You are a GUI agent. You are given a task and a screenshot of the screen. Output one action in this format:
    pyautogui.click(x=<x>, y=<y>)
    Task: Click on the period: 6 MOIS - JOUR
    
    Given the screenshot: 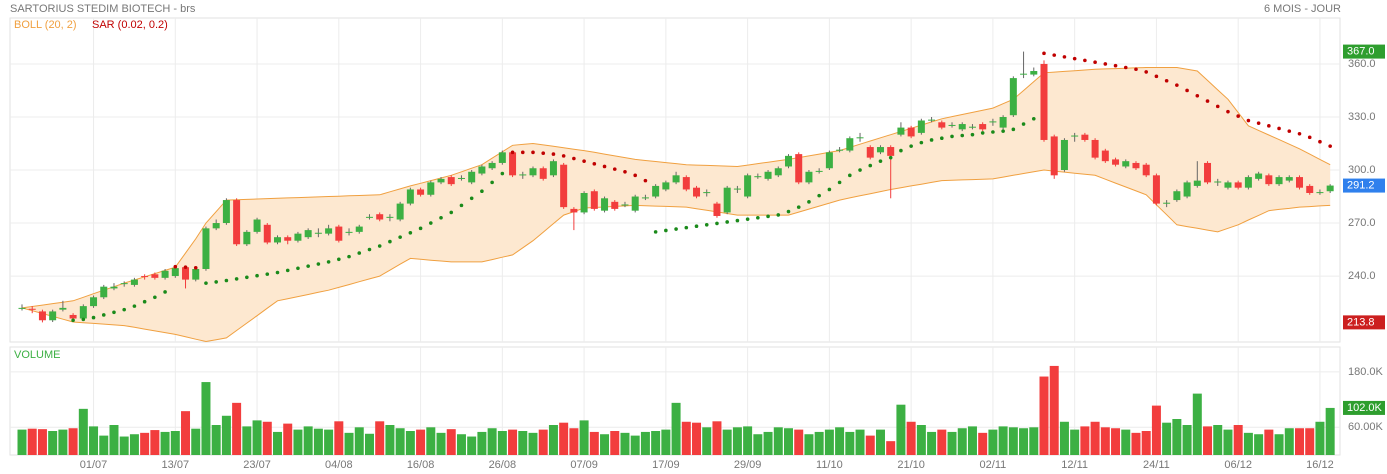 What is the action you would take?
    pyautogui.click(x=1302, y=9)
    